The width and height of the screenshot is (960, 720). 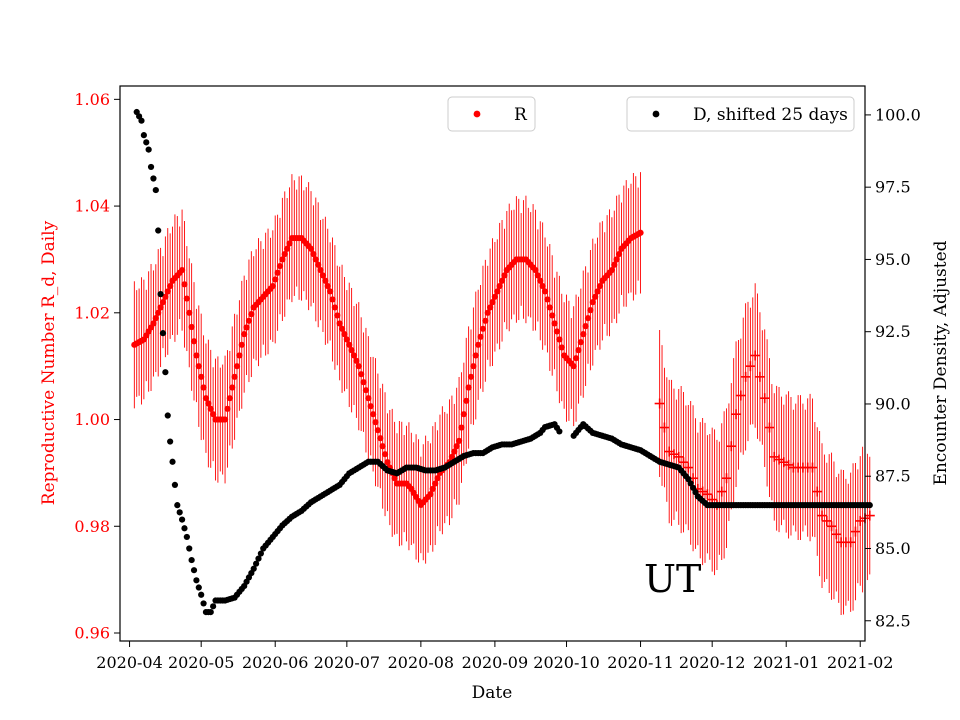 What do you see at coordinates (656, 114) in the screenshot?
I see `legend-d-marker` at bounding box center [656, 114].